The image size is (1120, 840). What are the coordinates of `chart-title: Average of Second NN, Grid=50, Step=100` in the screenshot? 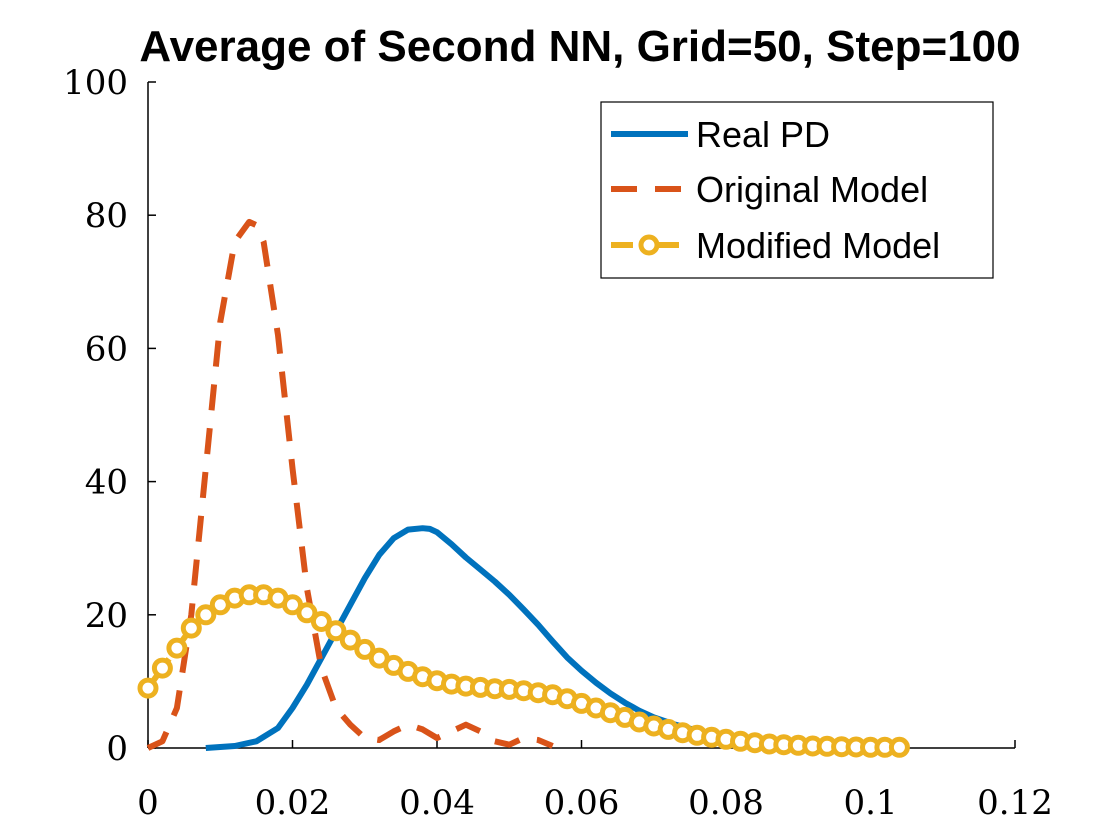 It's located at (579, 46).